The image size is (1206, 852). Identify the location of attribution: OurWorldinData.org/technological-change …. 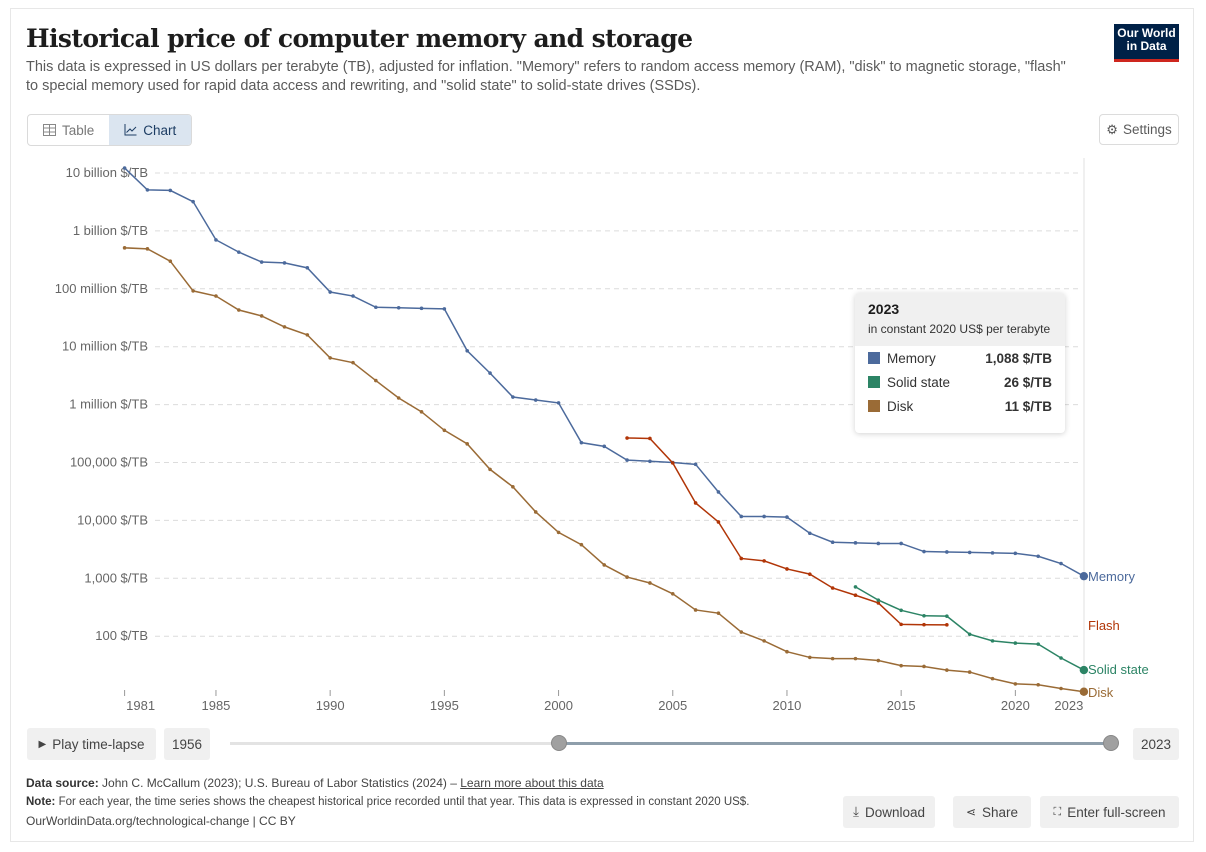
(161, 821).